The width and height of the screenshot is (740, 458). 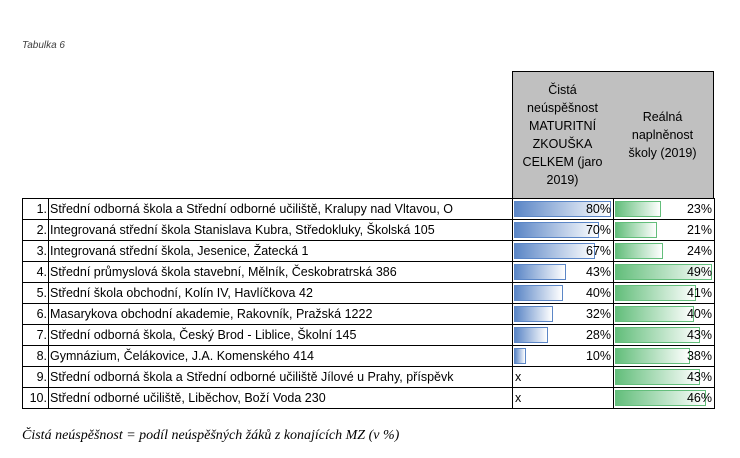 What do you see at coordinates (563, 314) in the screenshot?
I see `fail-rate-cell: 32%` at bounding box center [563, 314].